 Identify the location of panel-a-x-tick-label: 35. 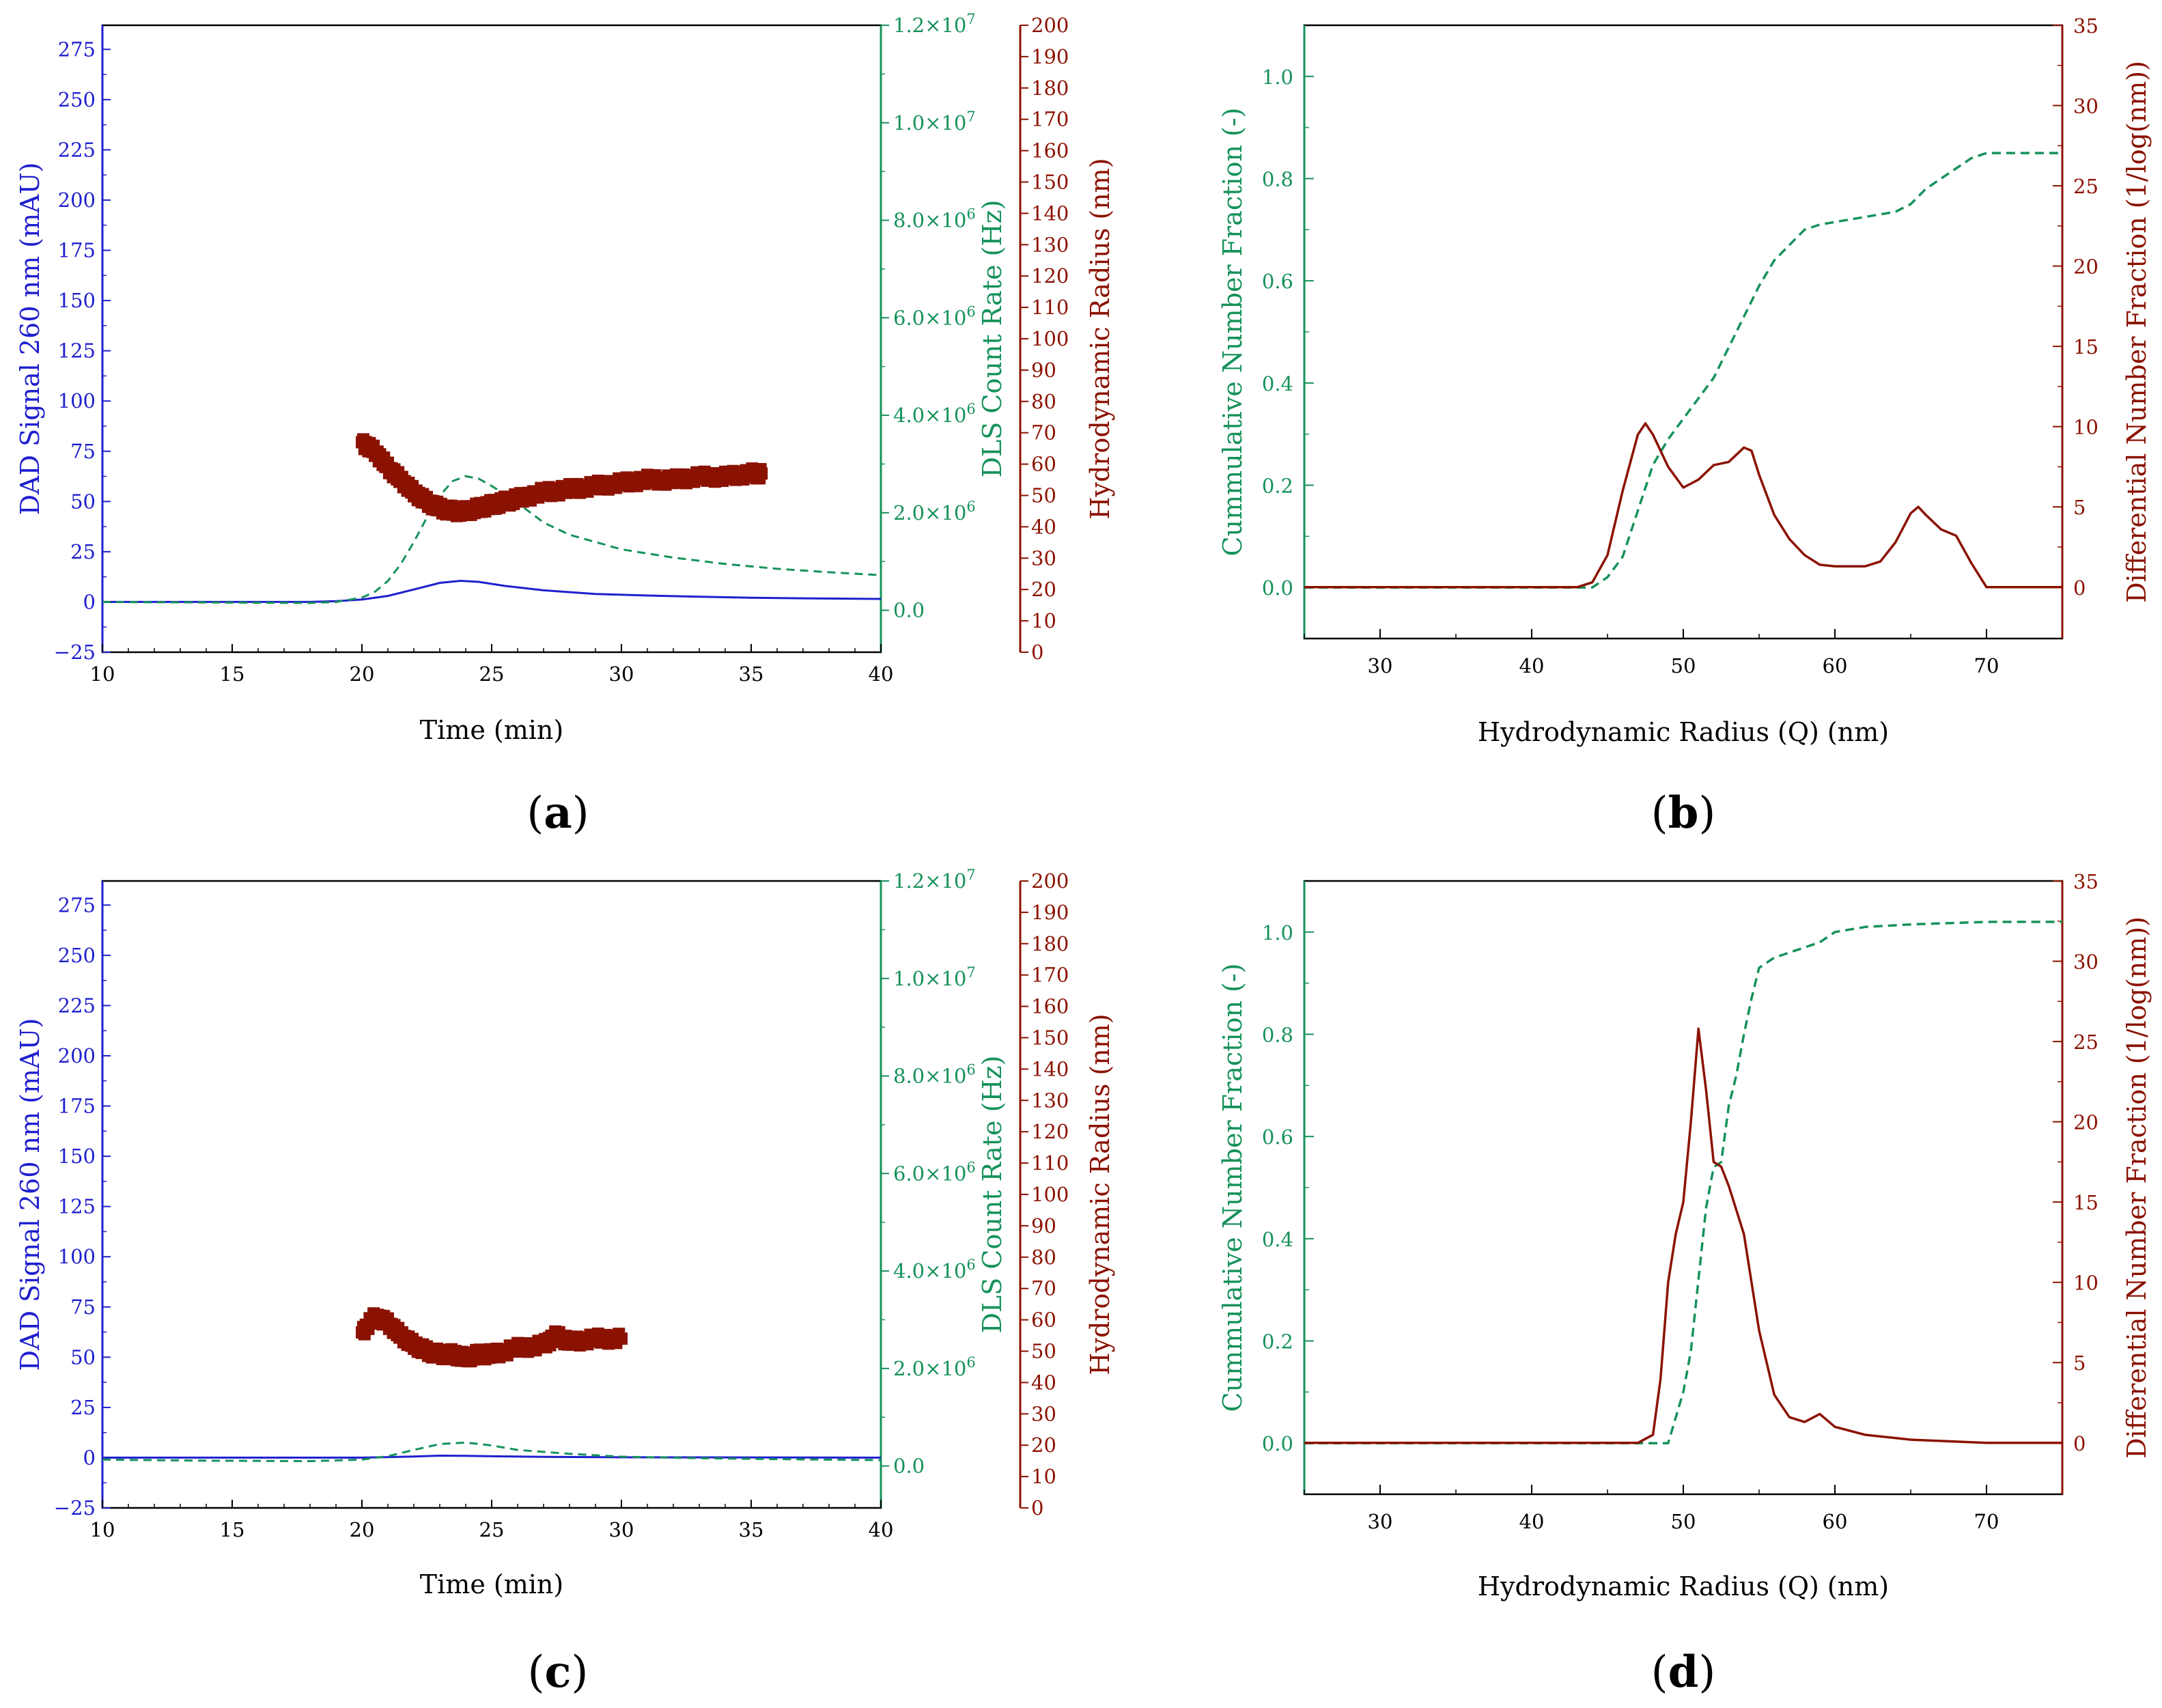
(752, 674).